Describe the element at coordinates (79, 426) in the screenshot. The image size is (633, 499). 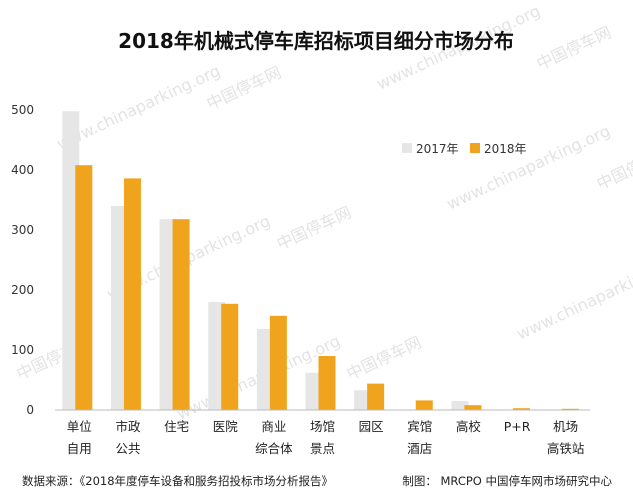
I see `x-category-label: 单位` at that location.